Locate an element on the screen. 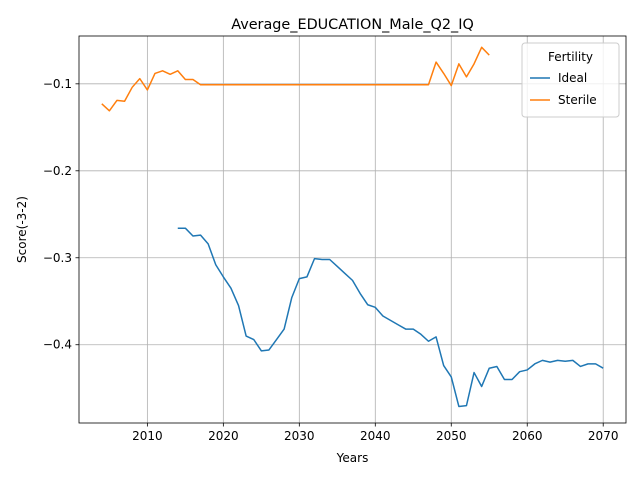  legend: Fertility Ideal Sterile is located at coordinates (570, 80).